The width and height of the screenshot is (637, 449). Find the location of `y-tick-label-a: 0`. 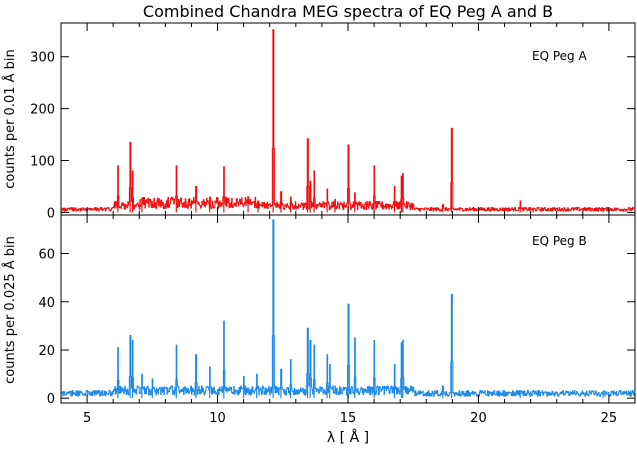

y-tick-label-a: 0 is located at coordinates (51, 213).